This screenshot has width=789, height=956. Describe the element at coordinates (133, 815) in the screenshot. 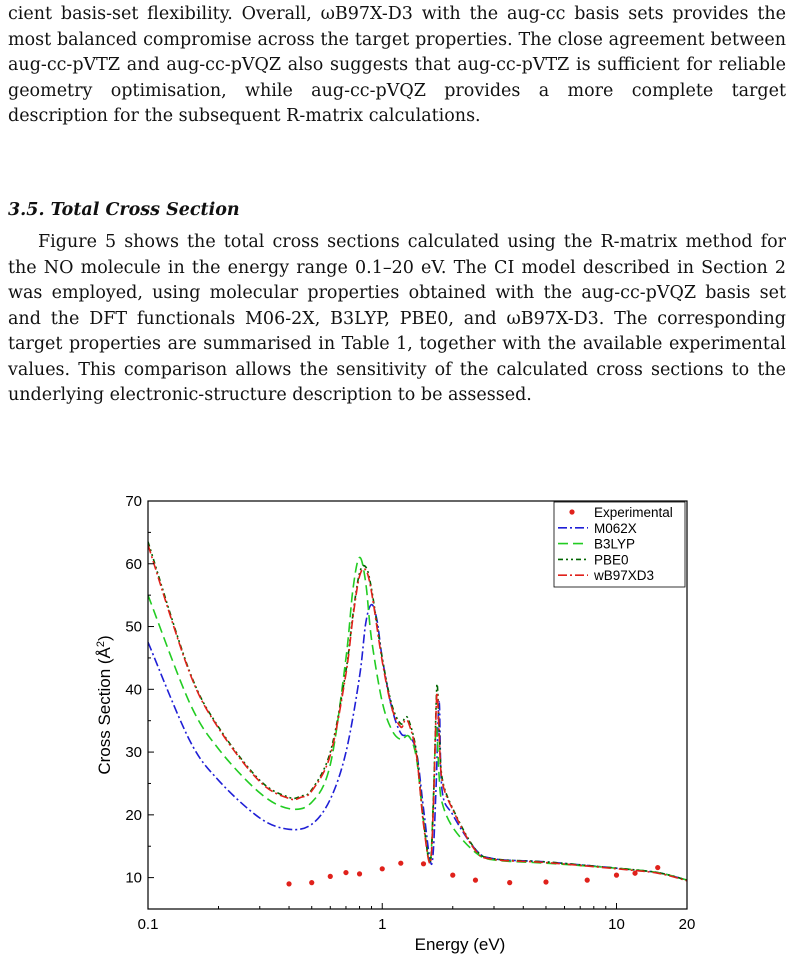

I see `y-tick-label: 20` at that location.